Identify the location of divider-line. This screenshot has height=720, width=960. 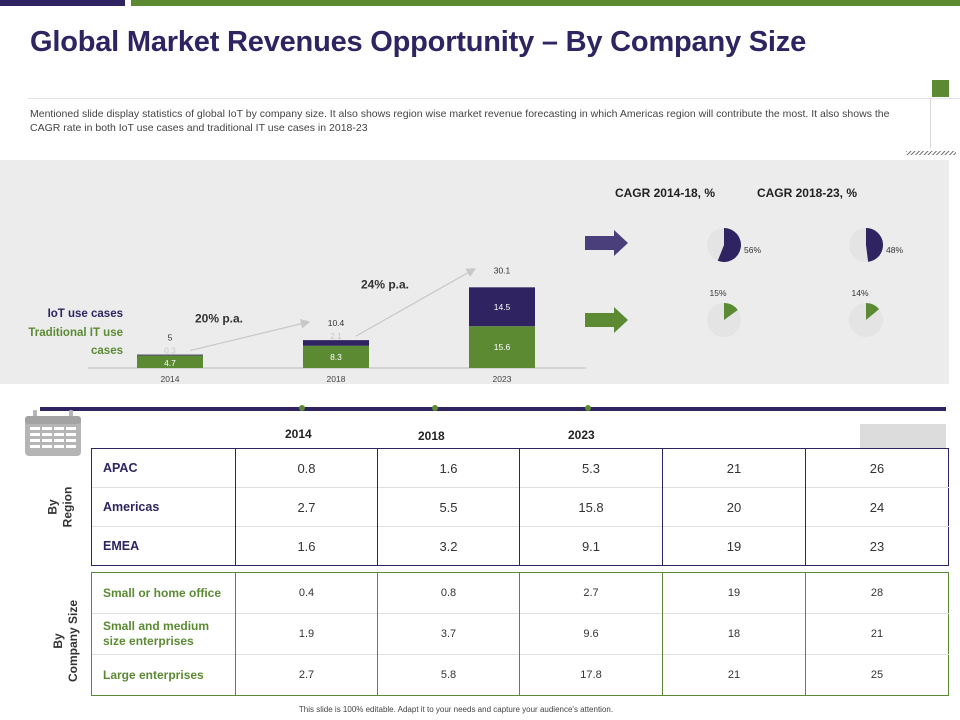
(494, 98).